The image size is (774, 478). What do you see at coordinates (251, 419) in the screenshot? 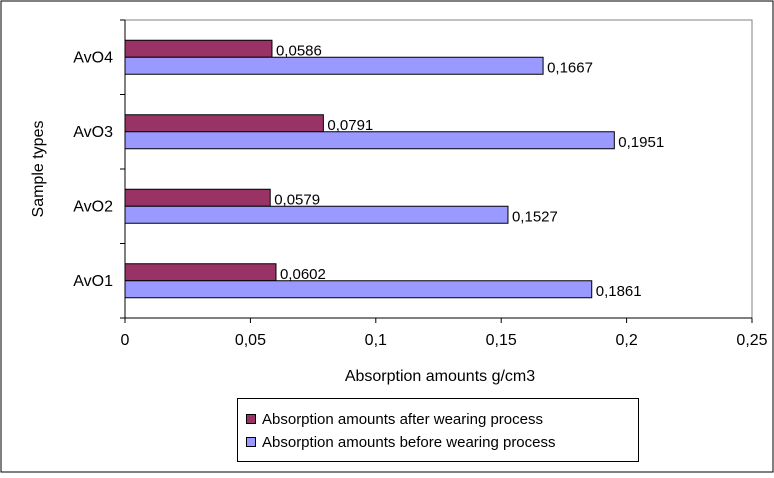
I see `legend-swatch-after` at bounding box center [251, 419].